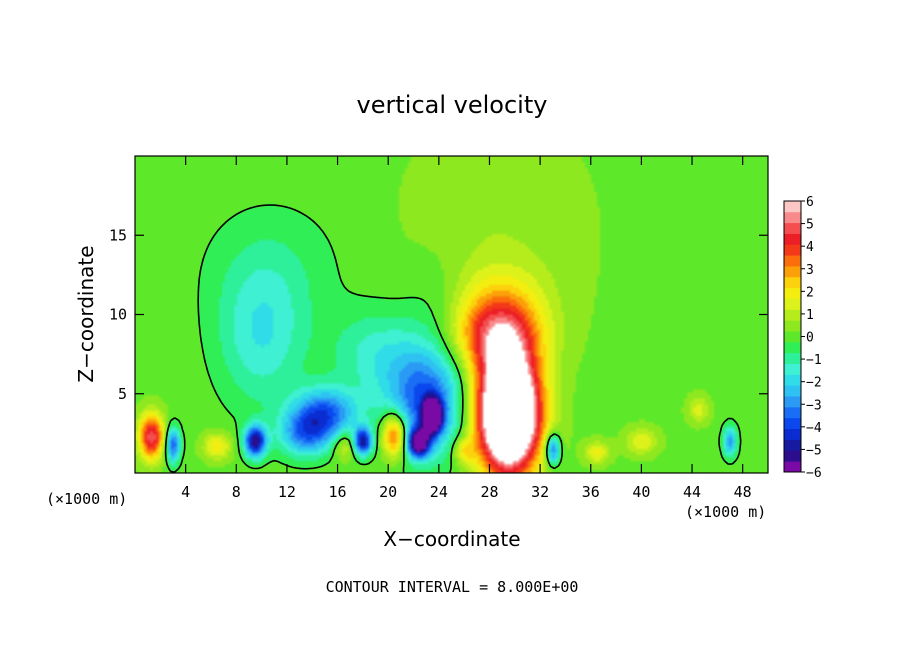  What do you see at coordinates (540, 492) in the screenshot?
I see `x-tick-label: 32` at bounding box center [540, 492].